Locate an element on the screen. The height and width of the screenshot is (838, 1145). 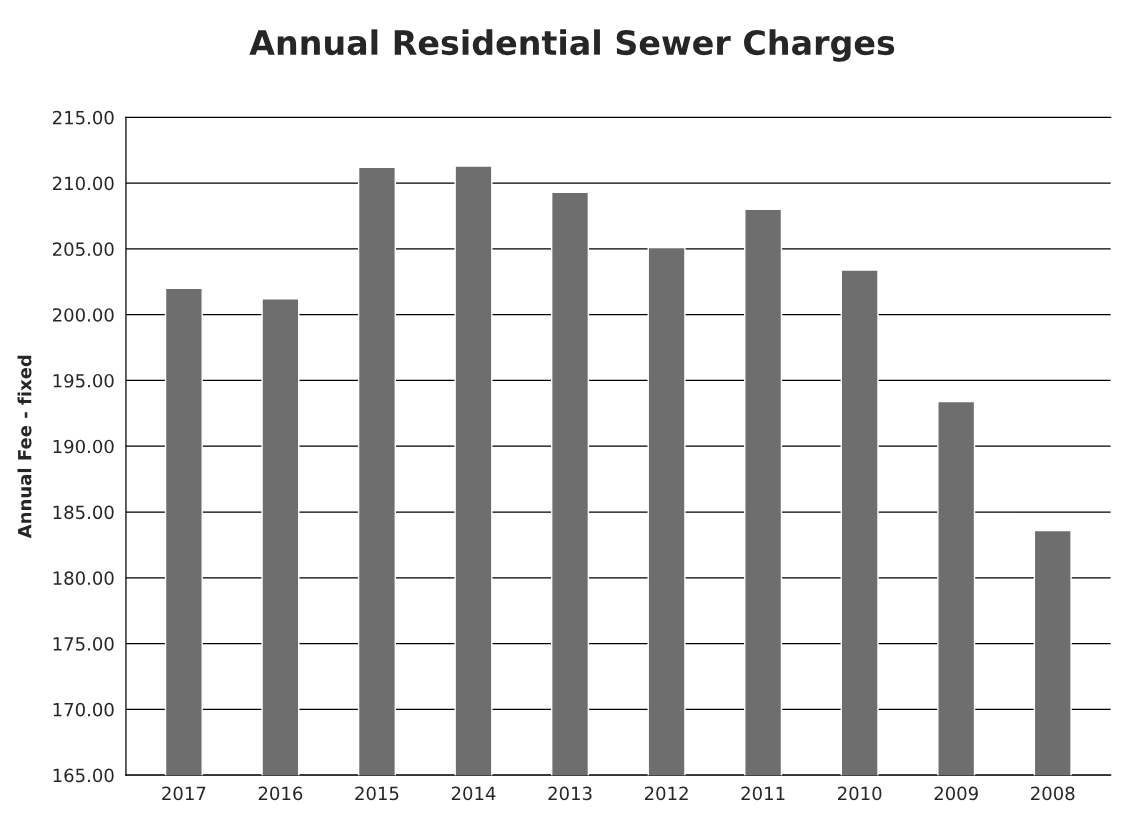
y-tick-label: 195.00 is located at coordinates (83, 380).